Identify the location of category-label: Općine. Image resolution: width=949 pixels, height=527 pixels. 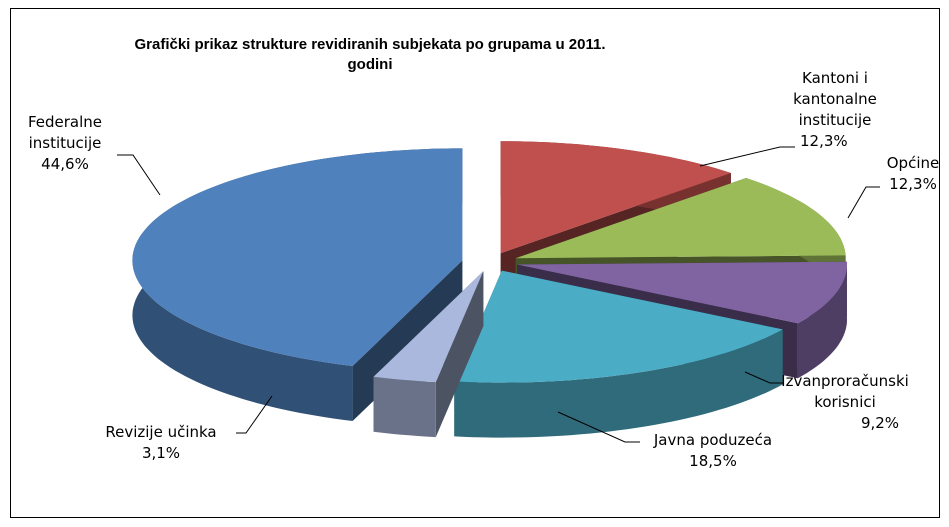
(913, 163).